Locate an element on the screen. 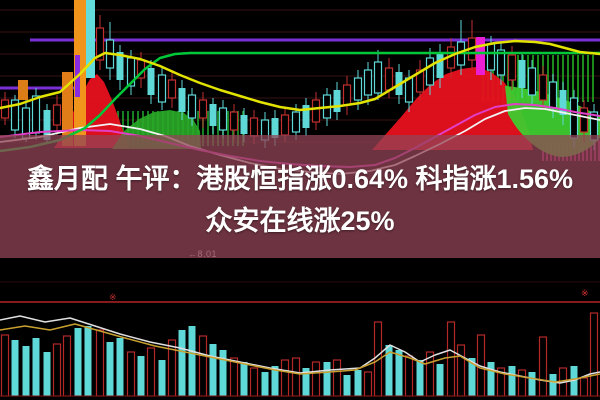  headline-line2: 众安在线涨25% is located at coordinates (300, 221).